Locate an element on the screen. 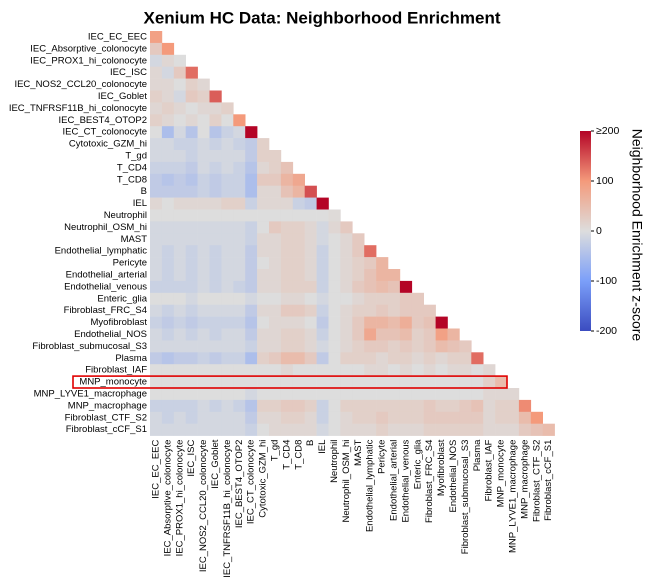 This screenshot has height=578, width=647. y-tick-label: Plasma is located at coordinates (131, 358).